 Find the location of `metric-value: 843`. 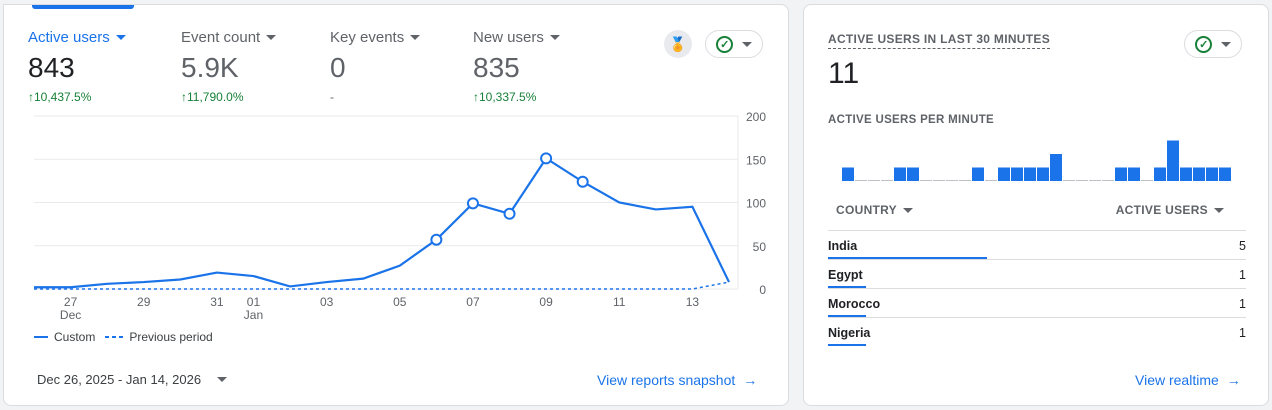

metric-value: 843 is located at coordinates (51, 67).